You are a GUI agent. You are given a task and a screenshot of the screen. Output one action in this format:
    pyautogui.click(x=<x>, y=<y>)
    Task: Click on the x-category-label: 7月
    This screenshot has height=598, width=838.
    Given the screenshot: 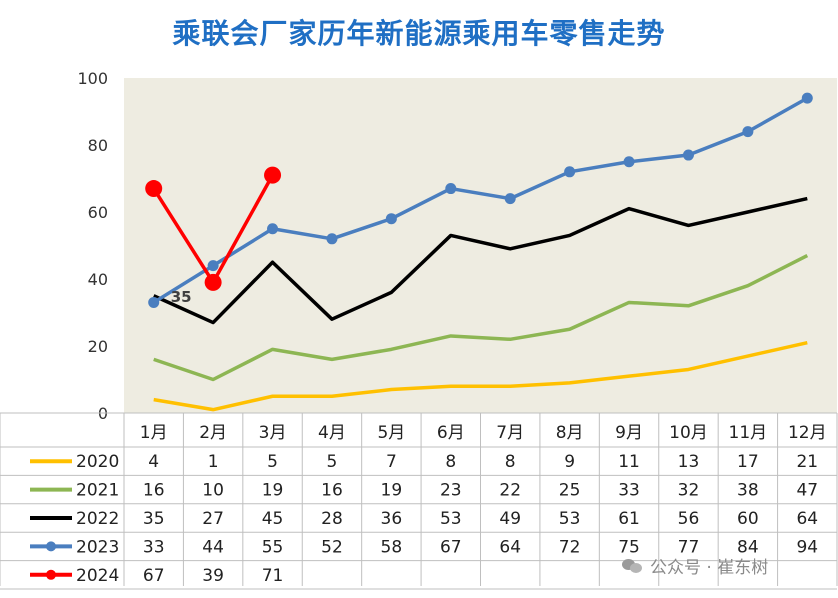 What is the action you would take?
    pyautogui.click(x=510, y=433)
    